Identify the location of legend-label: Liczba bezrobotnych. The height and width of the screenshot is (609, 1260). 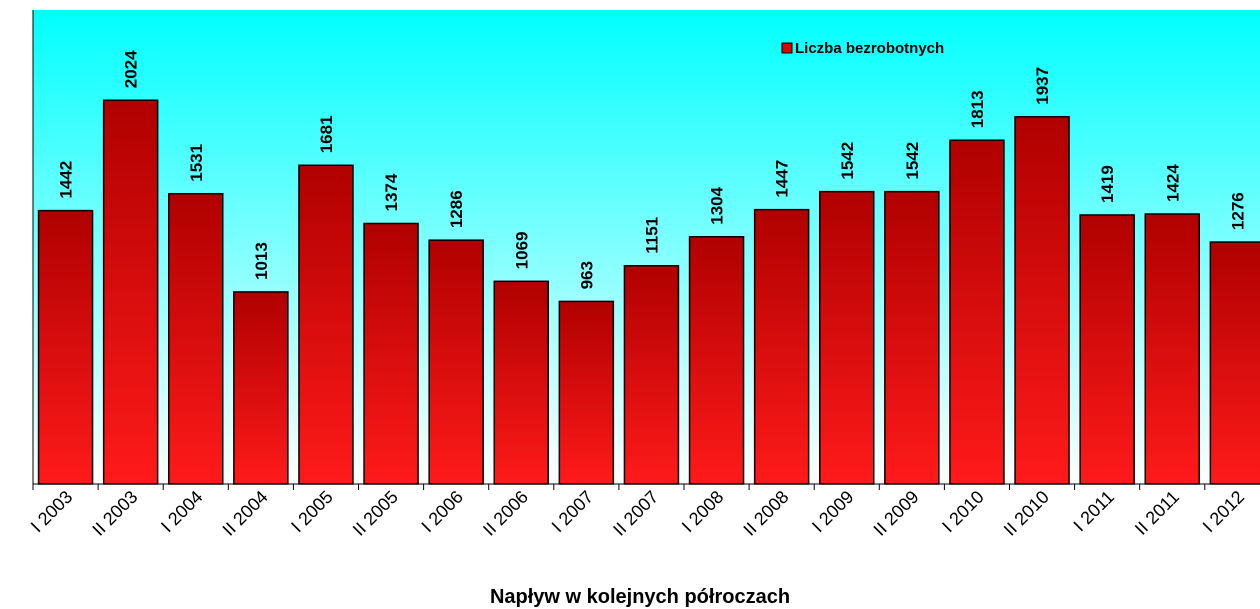
(869, 48).